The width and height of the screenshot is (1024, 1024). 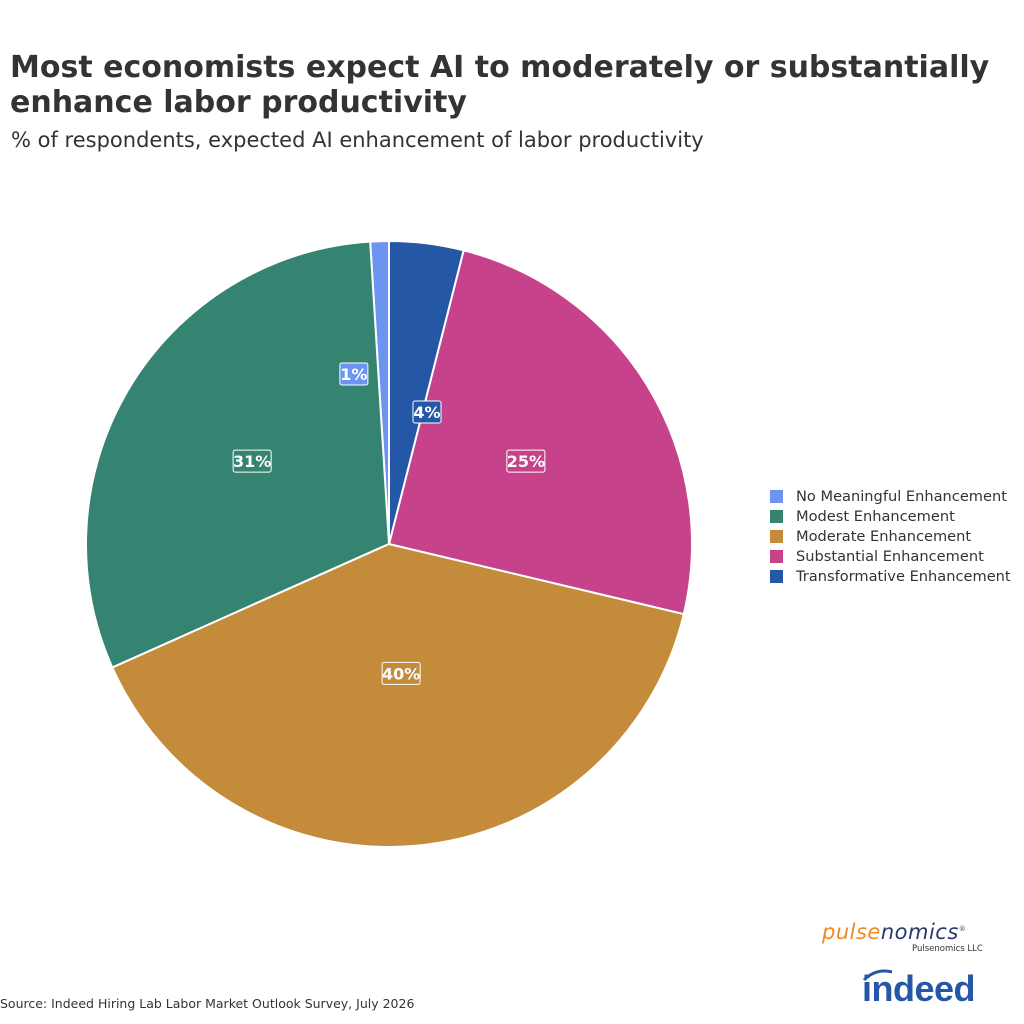 I want to click on slice-label: 40%, so click(x=401, y=673).